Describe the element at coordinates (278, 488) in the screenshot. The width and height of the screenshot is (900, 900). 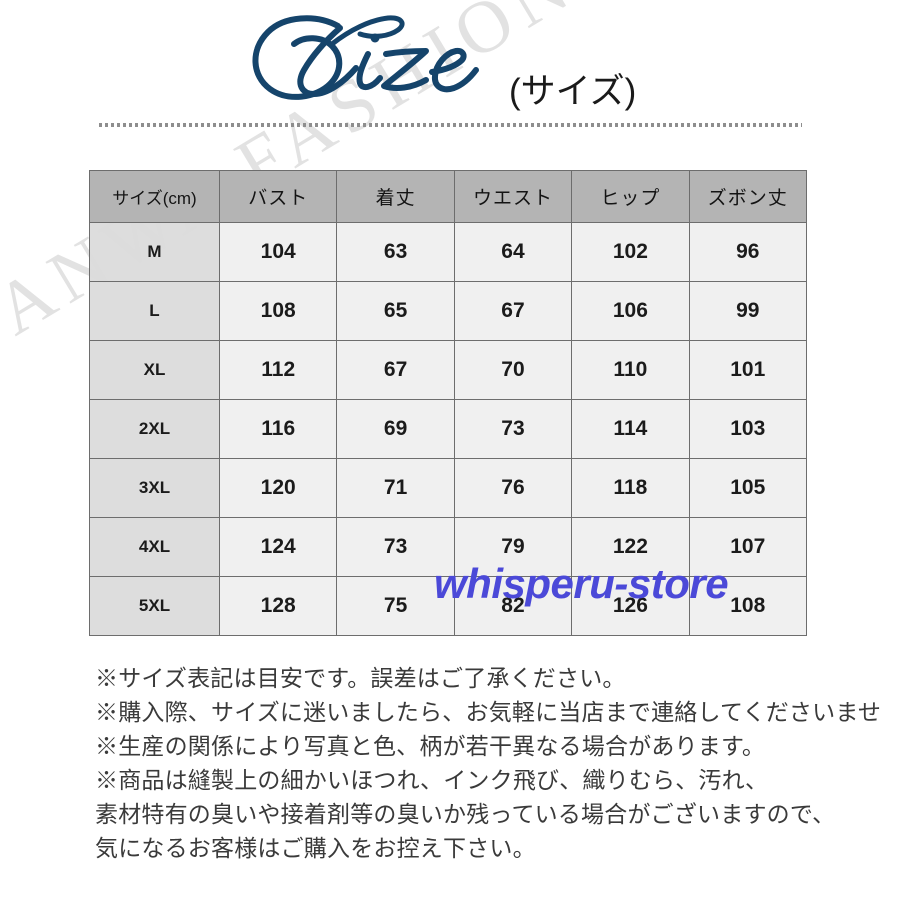
I see `cell-bust: 120` at that location.